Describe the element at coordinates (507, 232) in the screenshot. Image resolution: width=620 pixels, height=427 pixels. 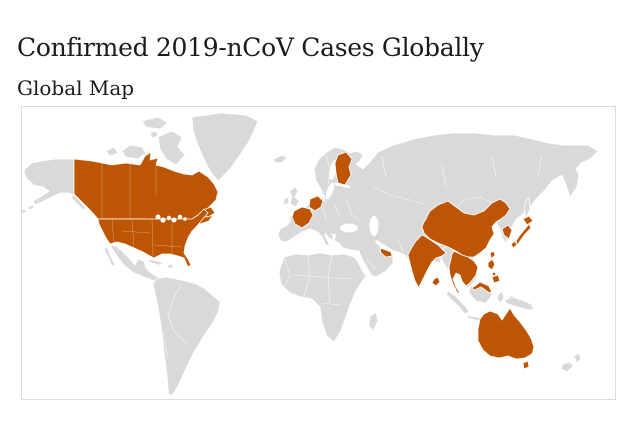
I see `country-south-korea` at that location.